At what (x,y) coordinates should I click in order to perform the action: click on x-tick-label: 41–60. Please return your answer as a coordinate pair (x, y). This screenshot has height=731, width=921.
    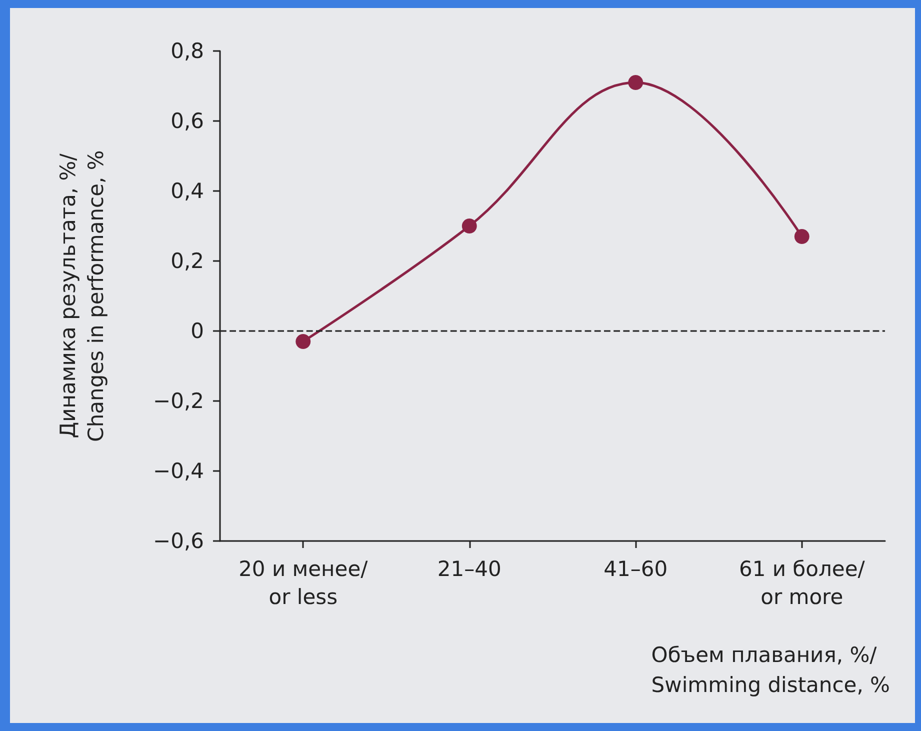
    Looking at the image, I should click on (636, 569).